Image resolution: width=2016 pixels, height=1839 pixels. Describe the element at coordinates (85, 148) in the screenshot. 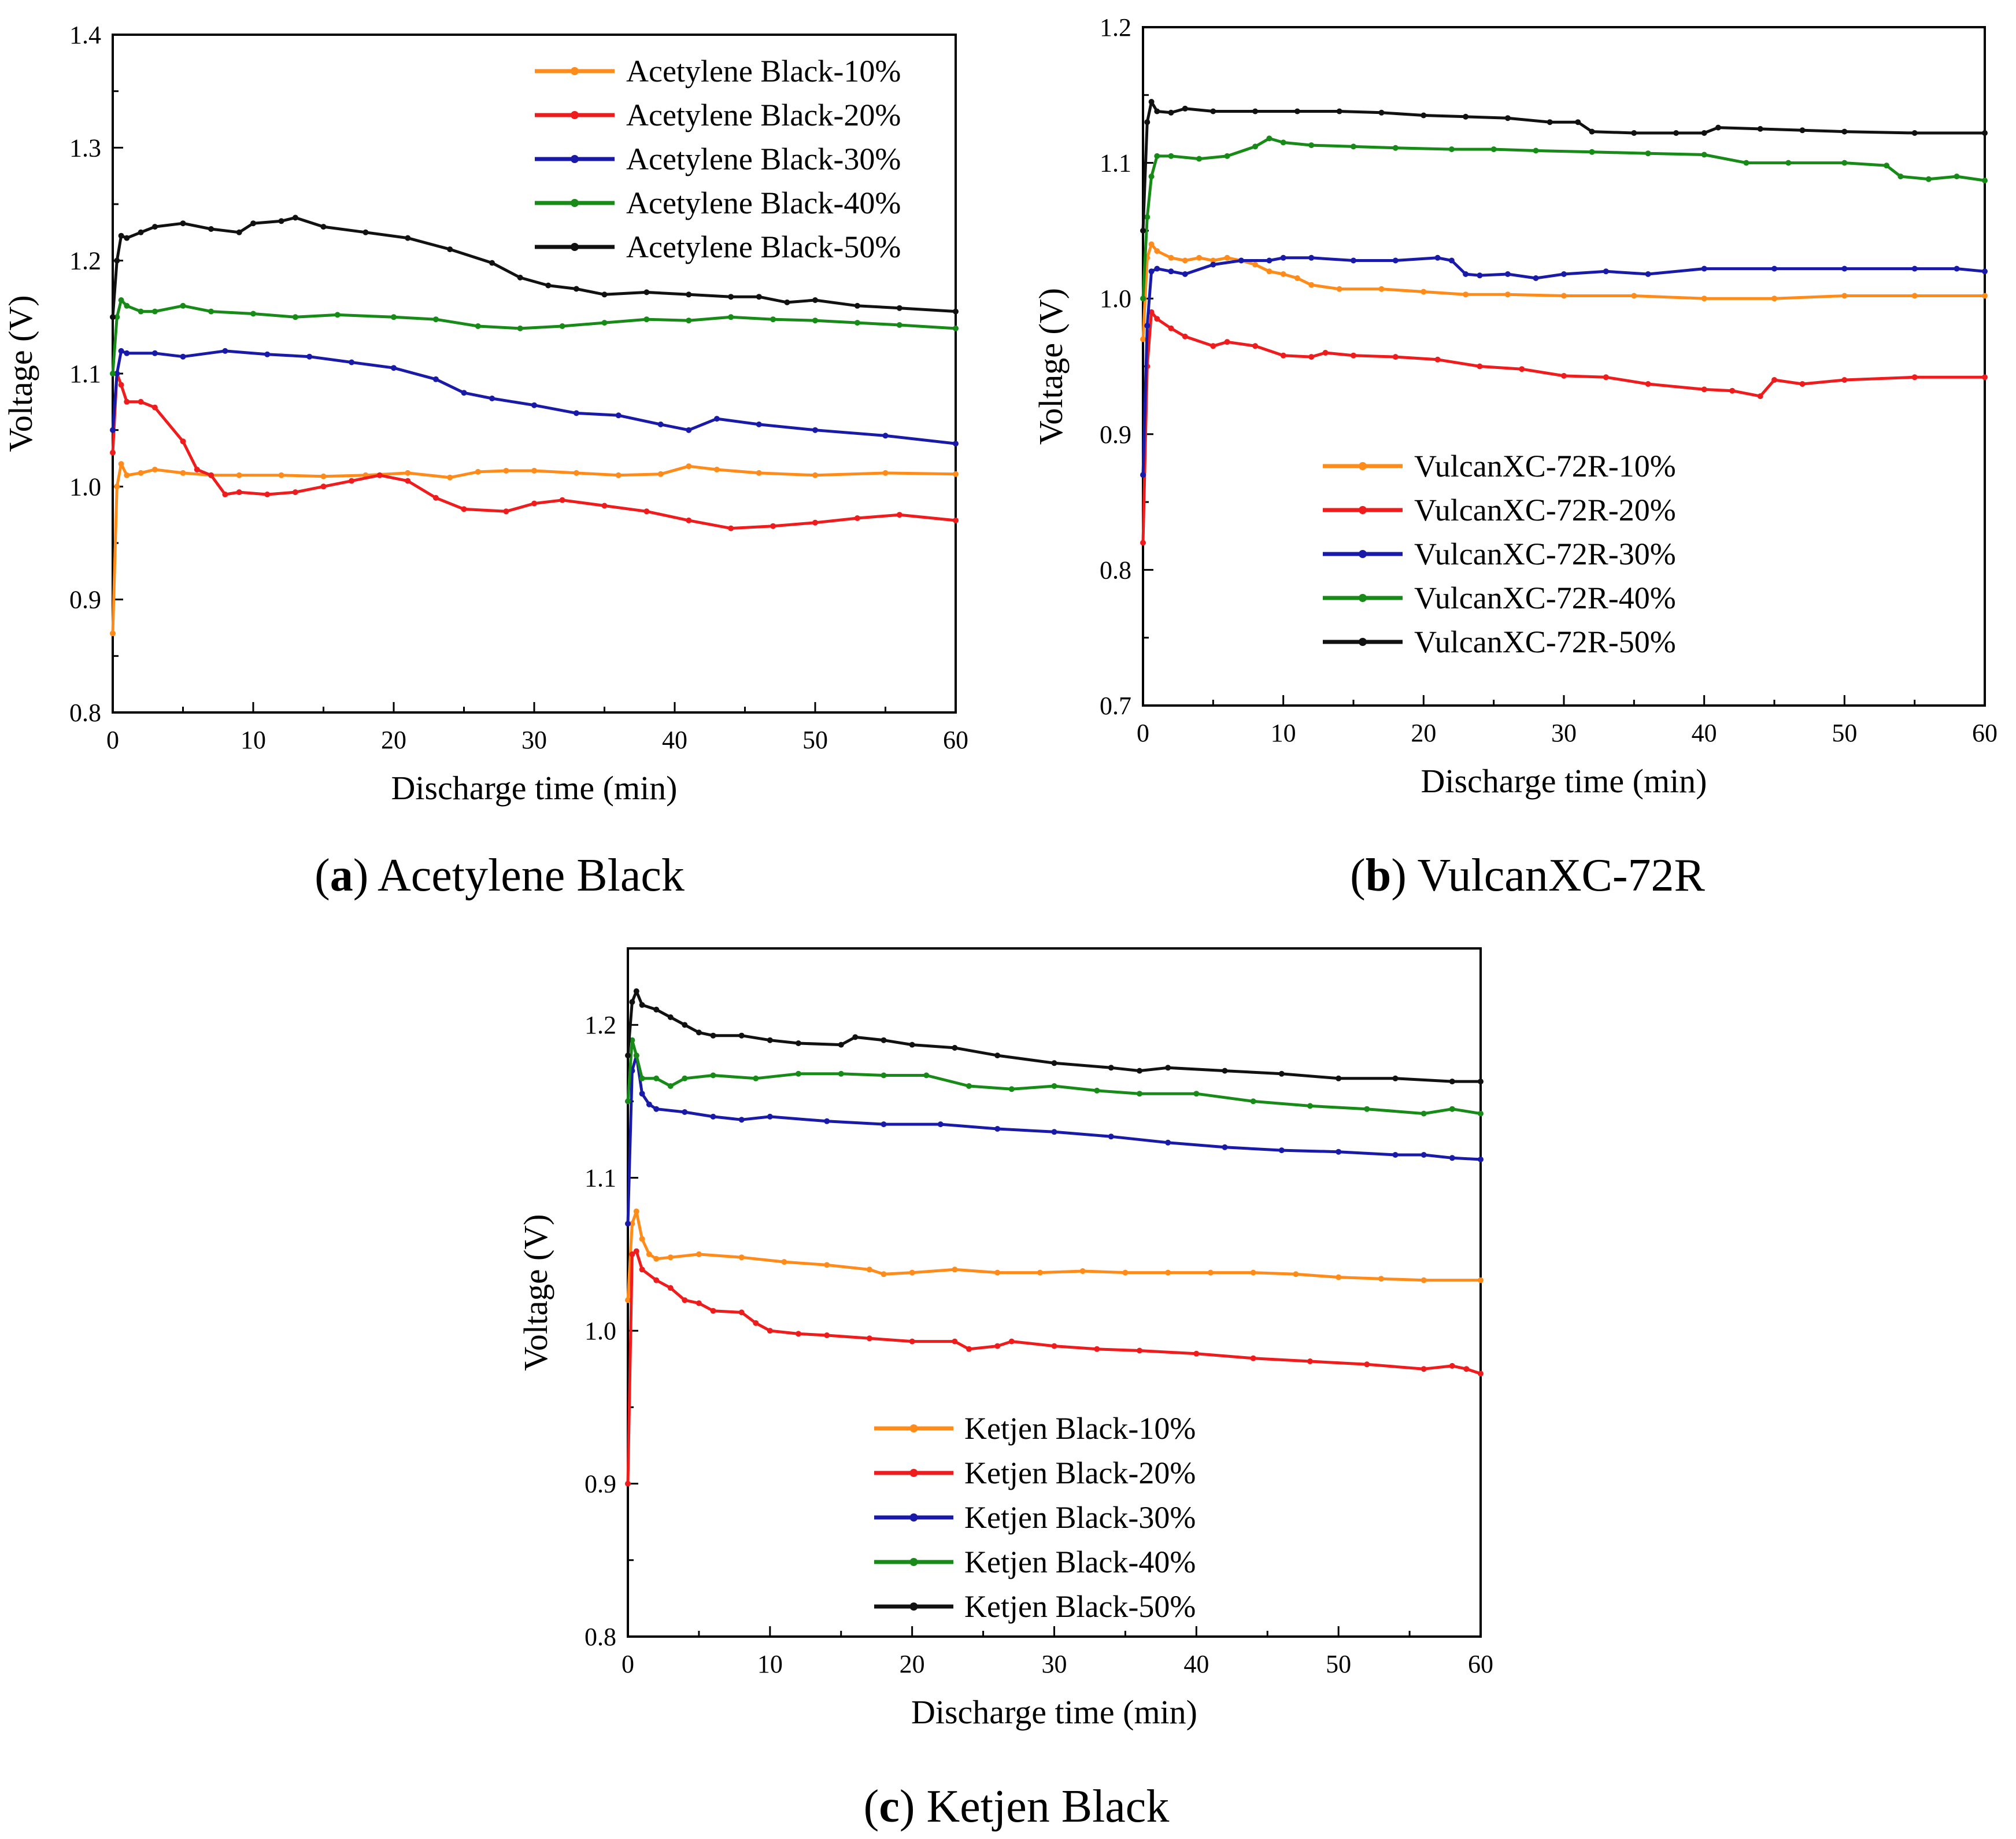

I see `y-tick-label: 1.3` at that location.